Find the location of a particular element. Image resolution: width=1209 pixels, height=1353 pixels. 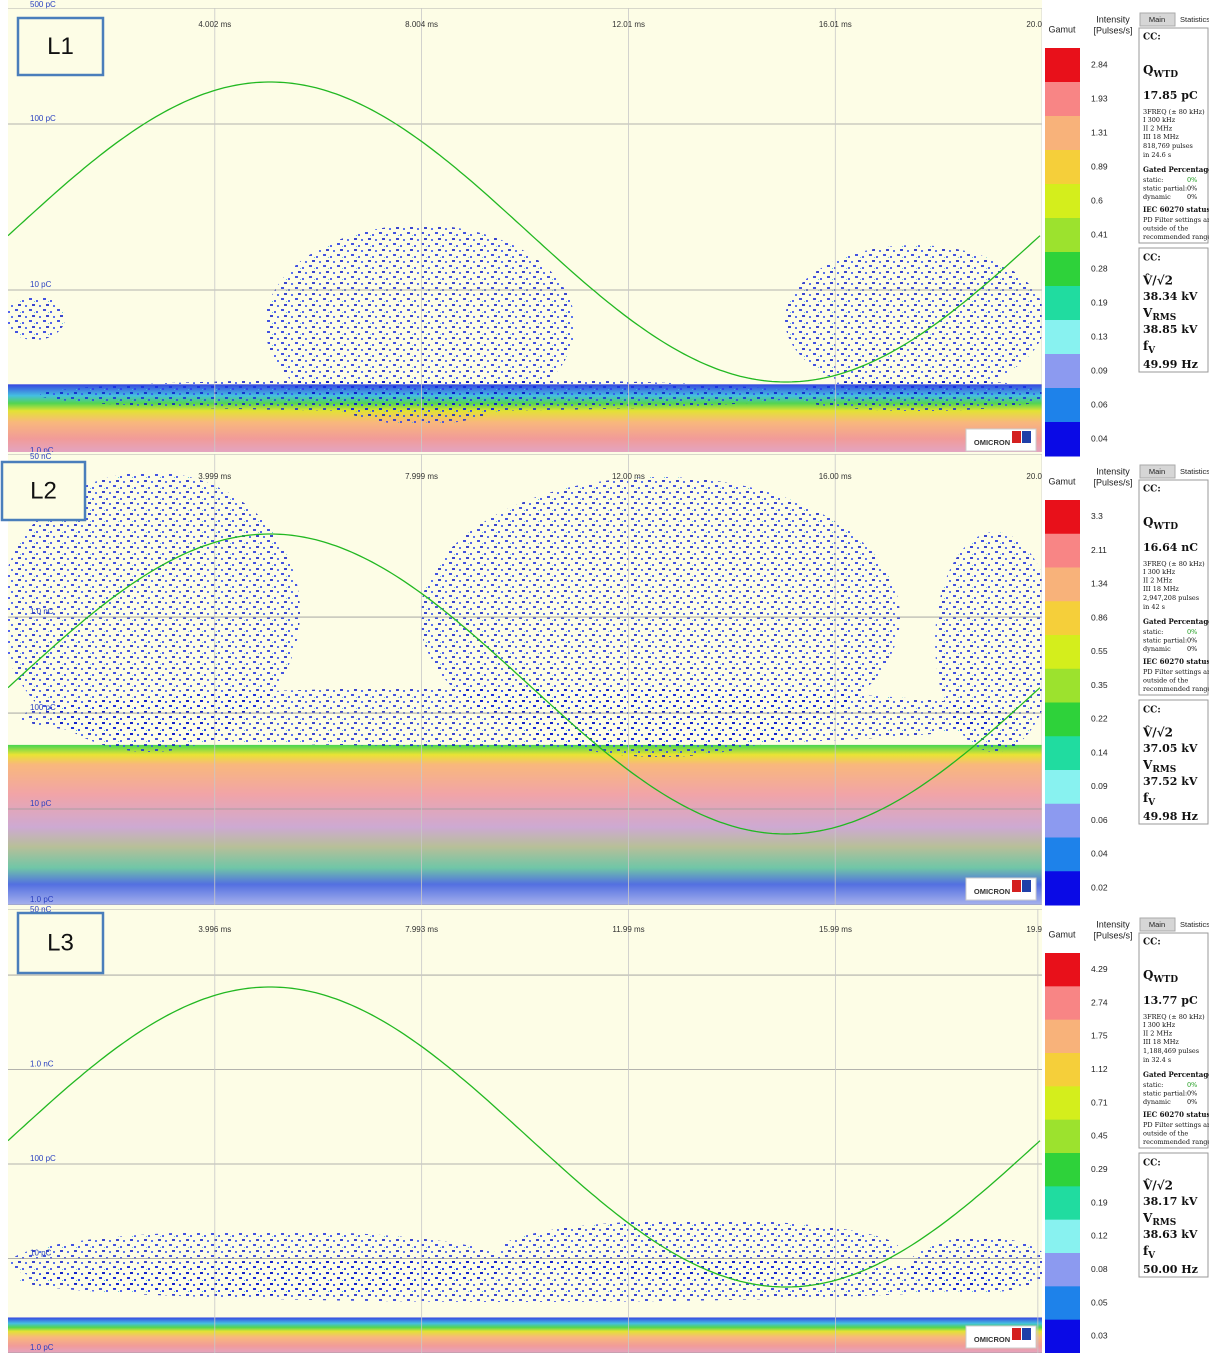

gamut-value: 1.12 is located at coordinates (1099, 1069).